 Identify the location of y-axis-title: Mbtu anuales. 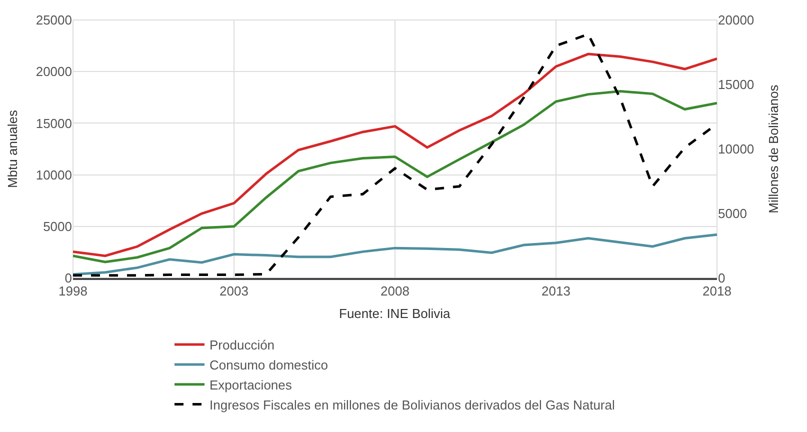
(12, 148).